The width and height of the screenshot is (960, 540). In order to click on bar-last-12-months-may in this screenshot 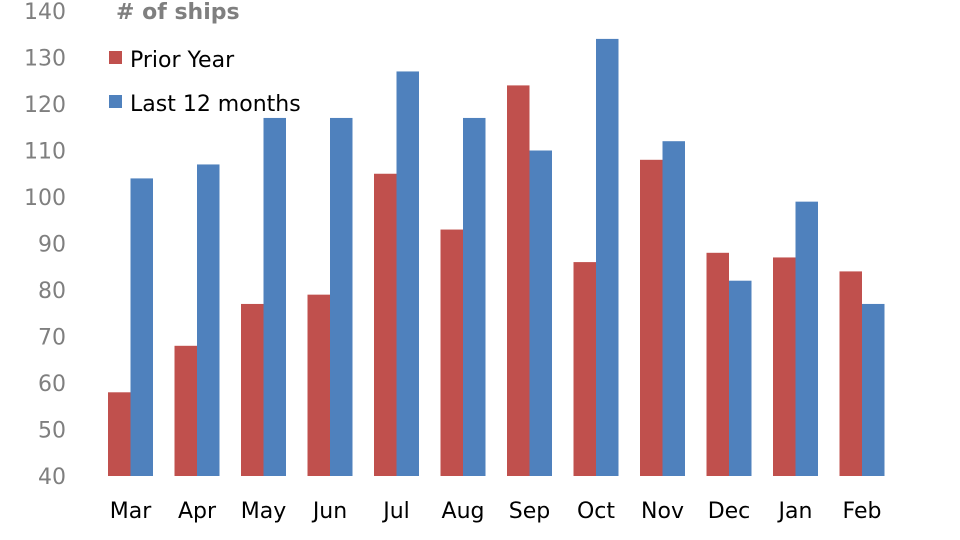, I will do `click(274, 296)`.